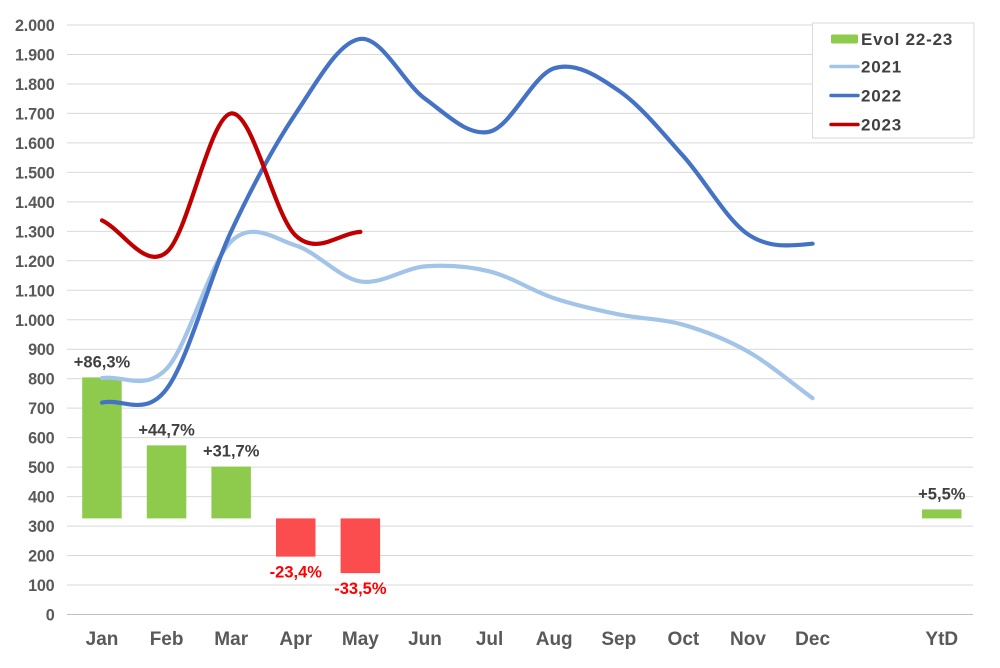 The image size is (1000, 668). I want to click on svg-text: Oct, so click(684, 639).